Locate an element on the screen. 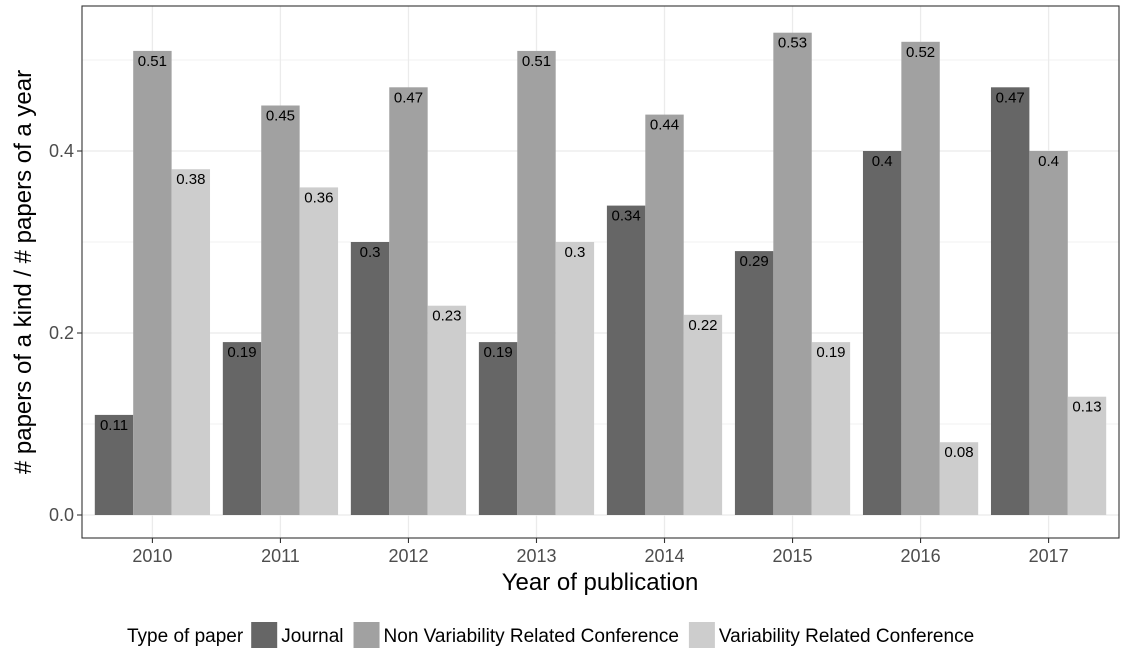 The width and height of the screenshot is (1138, 651). bar-value-label: 0.22 is located at coordinates (702, 325).